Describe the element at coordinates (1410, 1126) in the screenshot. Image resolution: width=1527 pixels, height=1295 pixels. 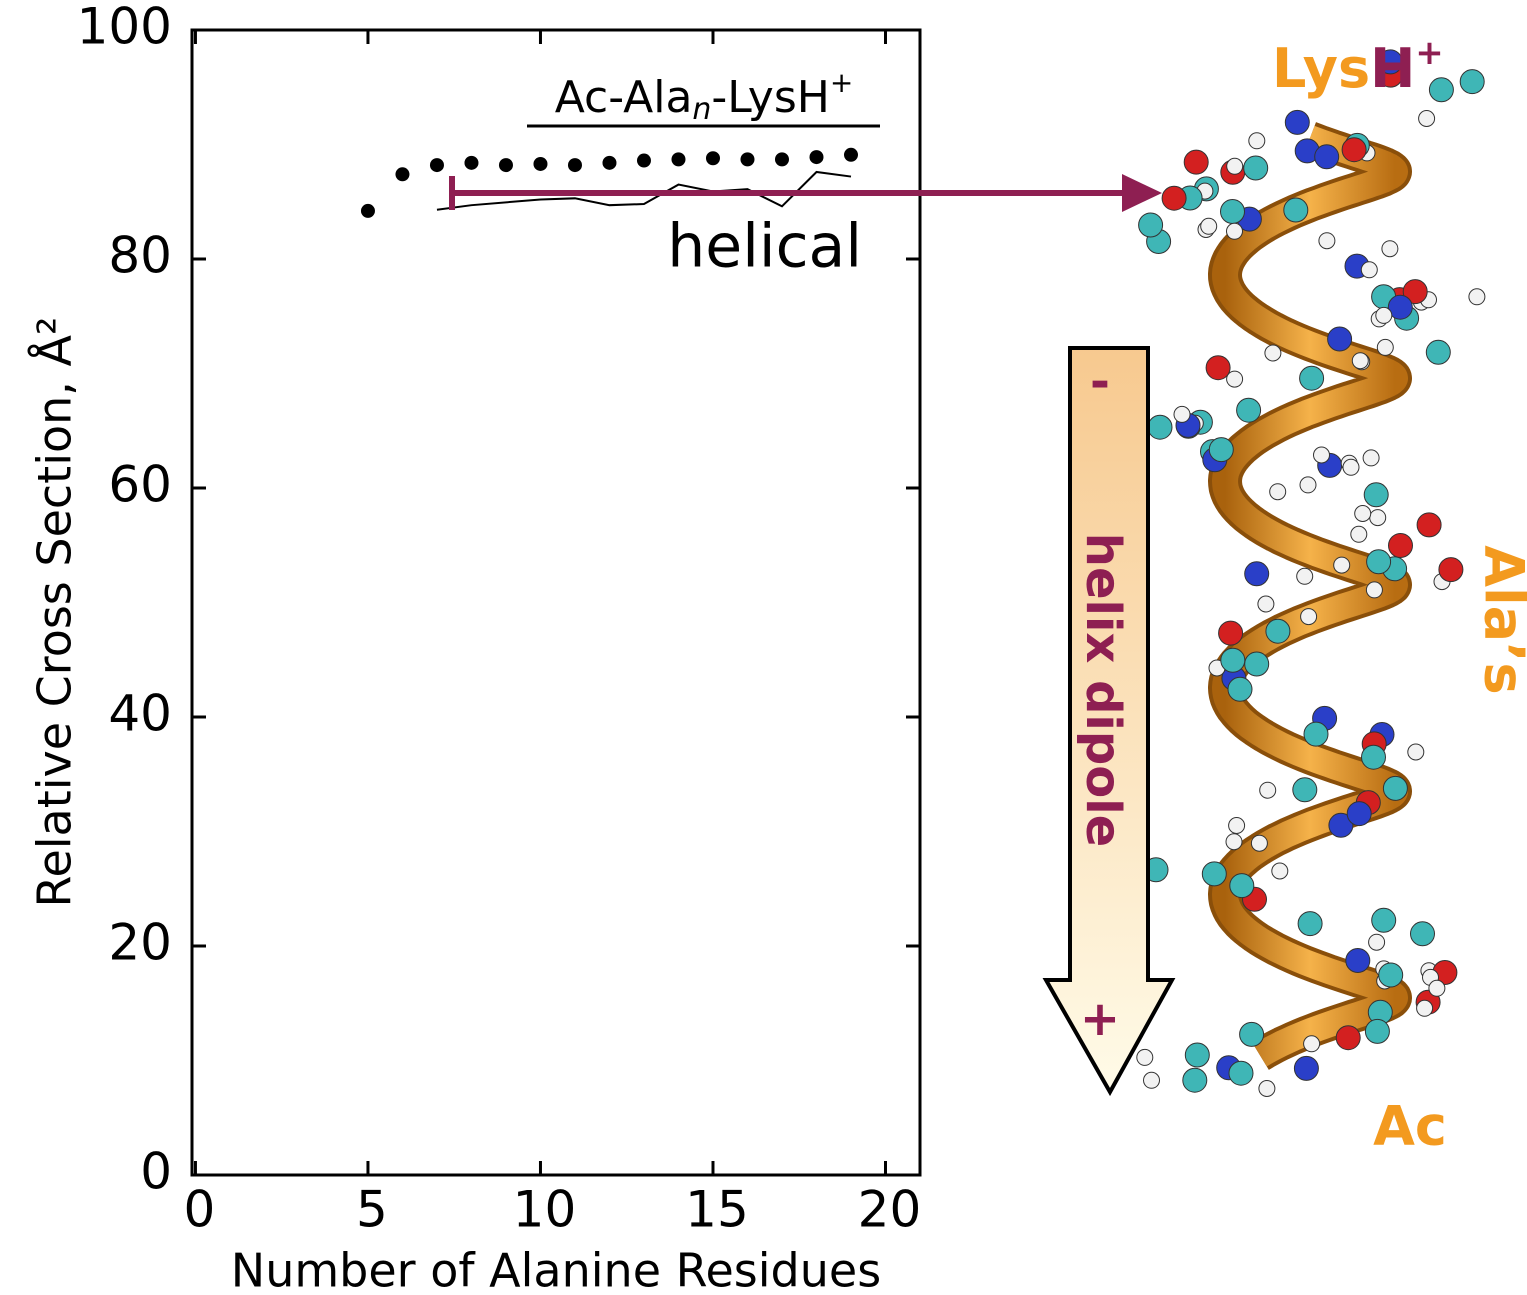
I see `ac-label: Ac` at that location.